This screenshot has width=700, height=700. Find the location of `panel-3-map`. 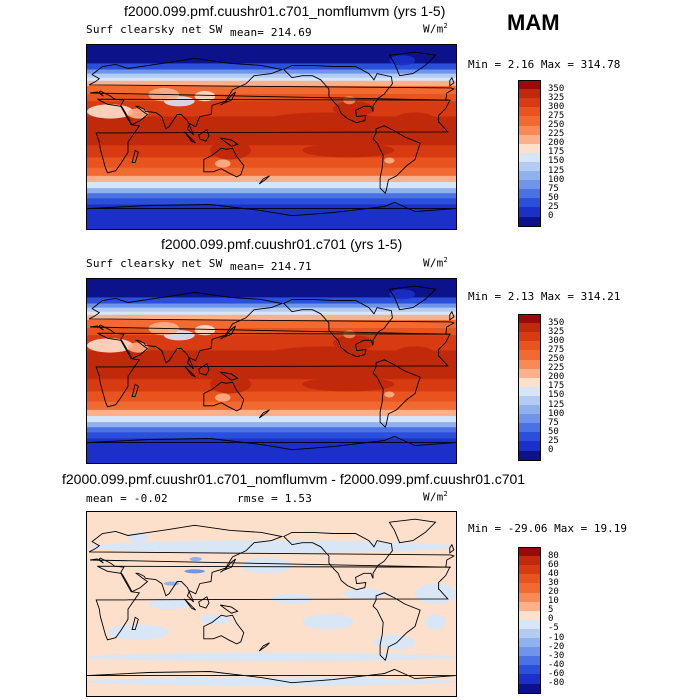

panel-3-map is located at coordinates (271, 604).